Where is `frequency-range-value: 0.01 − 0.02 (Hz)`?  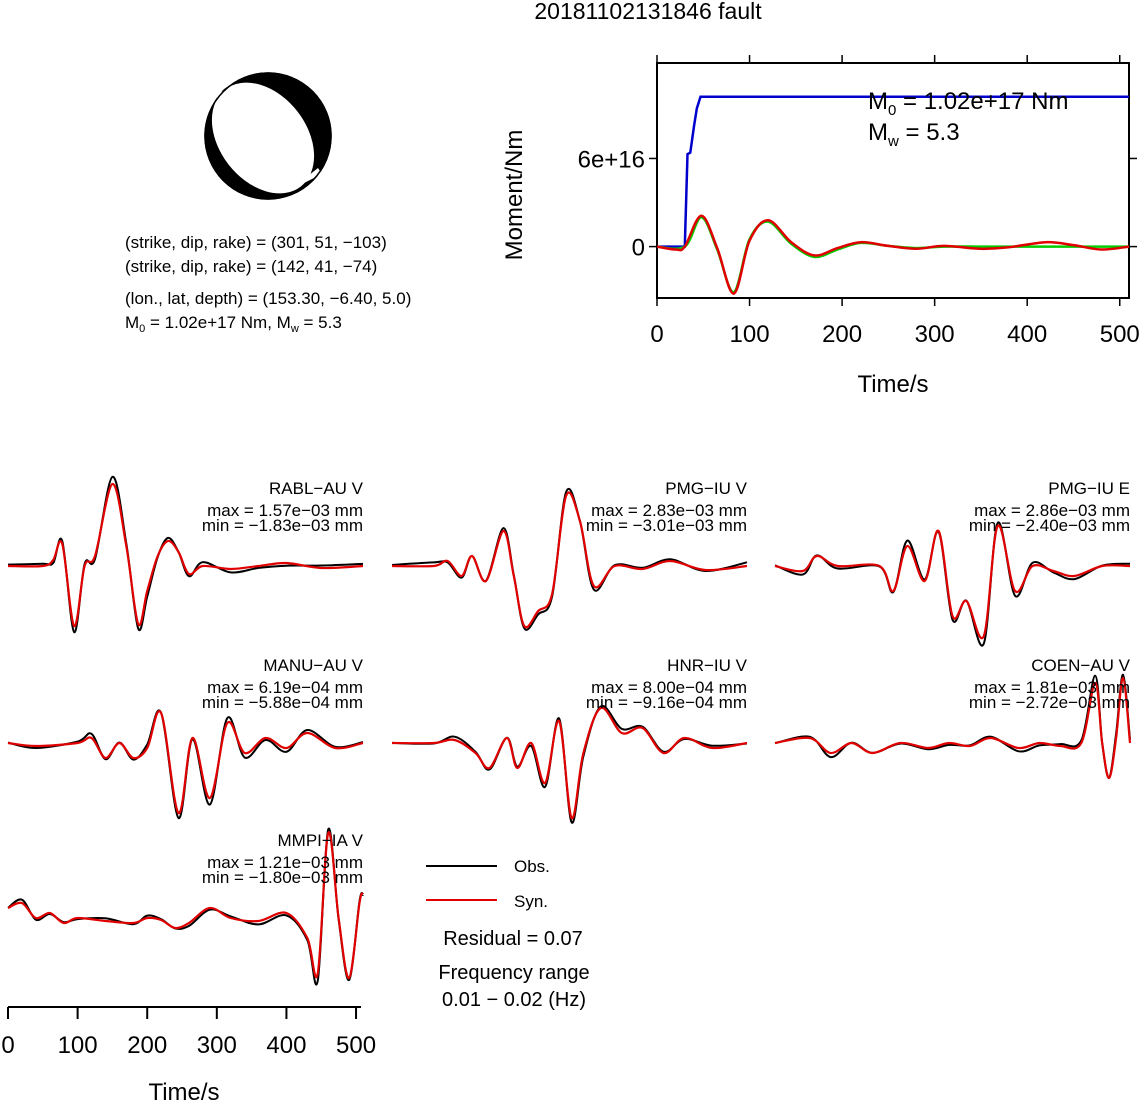
frequency-range-value: 0.01 − 0.02 (Hz) is located at coordinates (514, 1000).